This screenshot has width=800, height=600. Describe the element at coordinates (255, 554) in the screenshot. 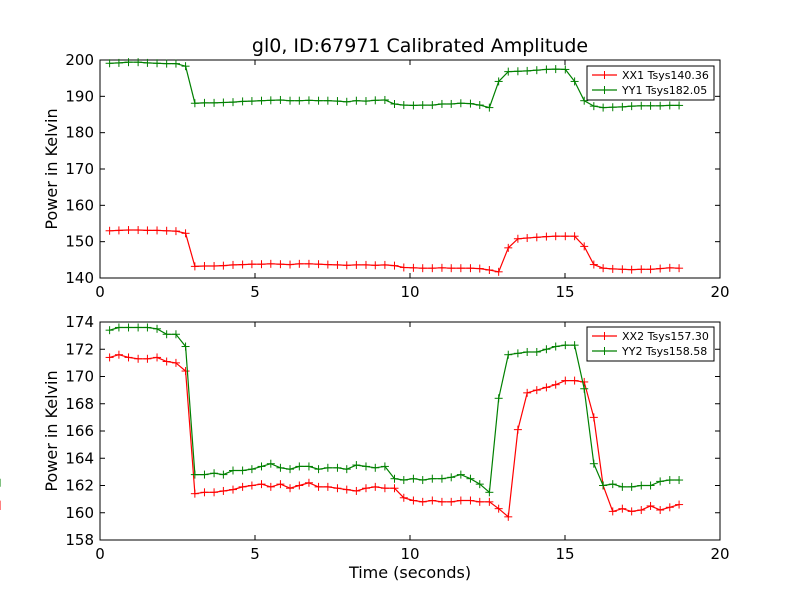

I see `x-tick-label: 5` at that location.